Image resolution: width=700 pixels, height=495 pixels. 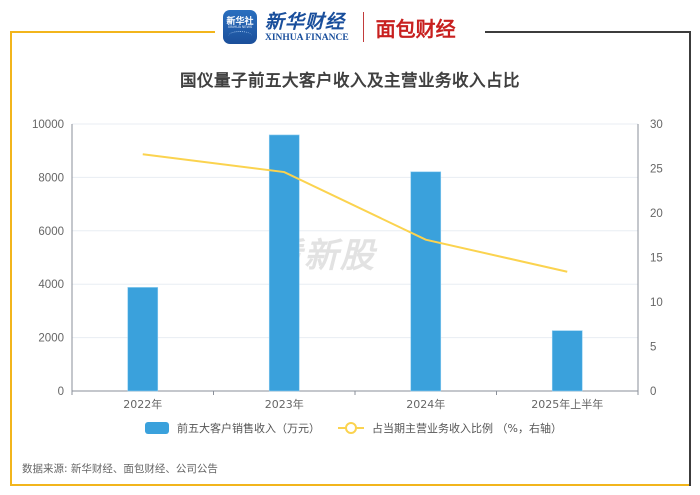 I want to click on right-axis-tick-label: 20, so click(x=656, y=214).